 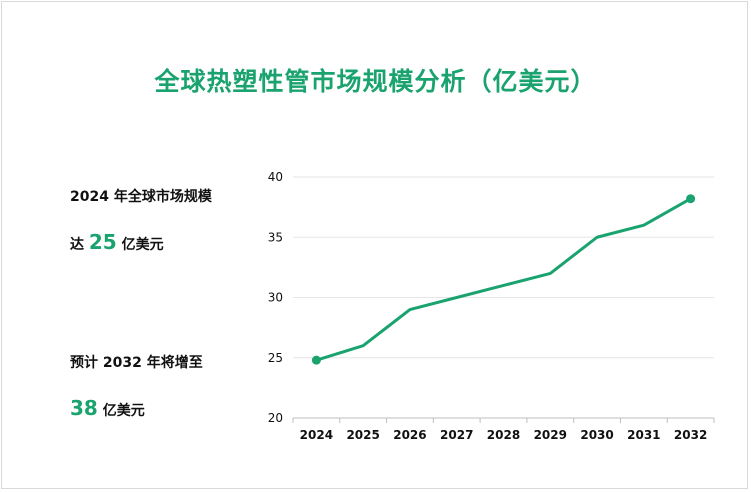 I want to click on y-tick-label: 40, so click(x=275, y=177).